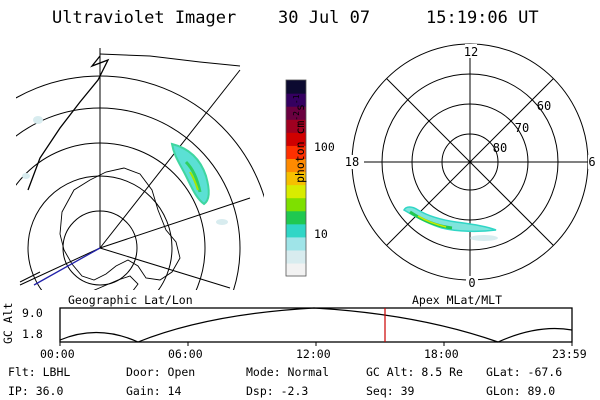 The width and height of the screenshot is (600, 400). What do you see at coordinates (352, 162) in the screenshot?
I see `mlt-label-18: 18` at bounding box center [352, 162].